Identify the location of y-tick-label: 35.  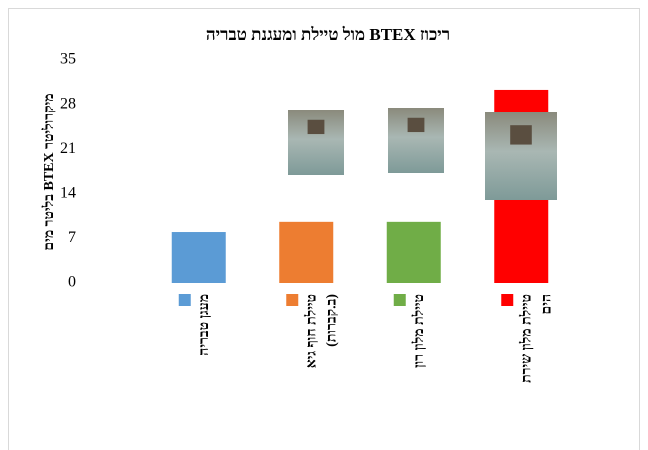
(68, 59).